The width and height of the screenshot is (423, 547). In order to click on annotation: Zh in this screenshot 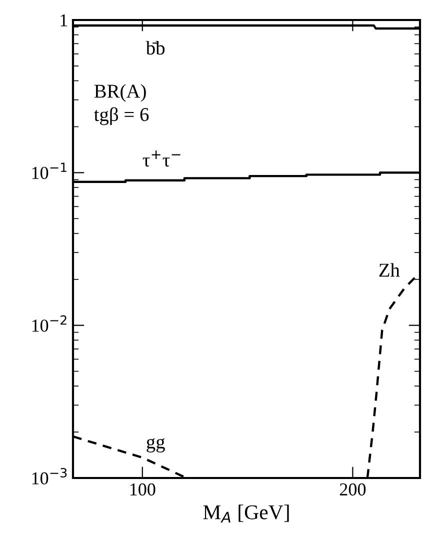, I will do `click(389, 270)`.